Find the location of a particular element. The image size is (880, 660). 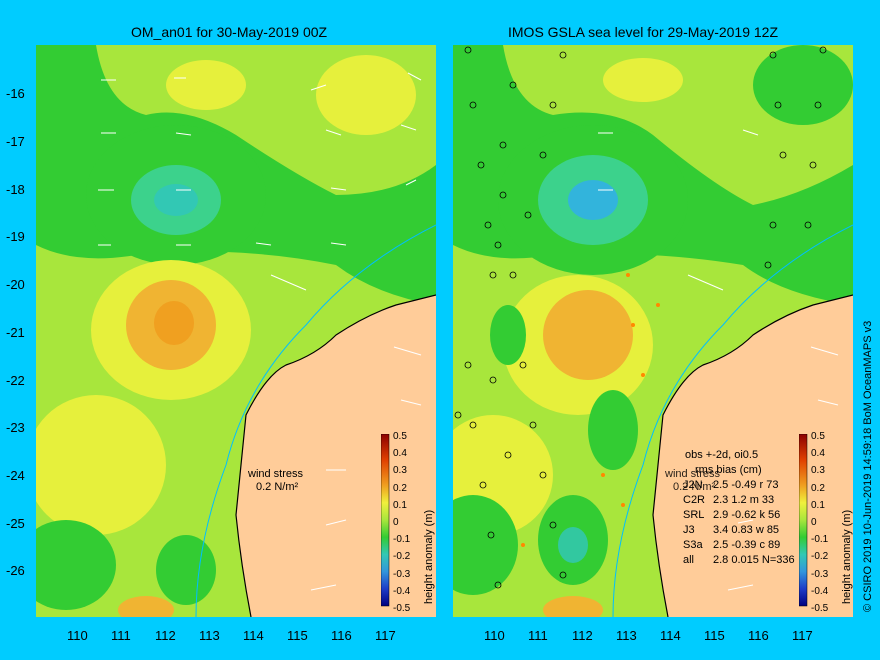

sat-name: S3a is located at coordinates (693, 545).